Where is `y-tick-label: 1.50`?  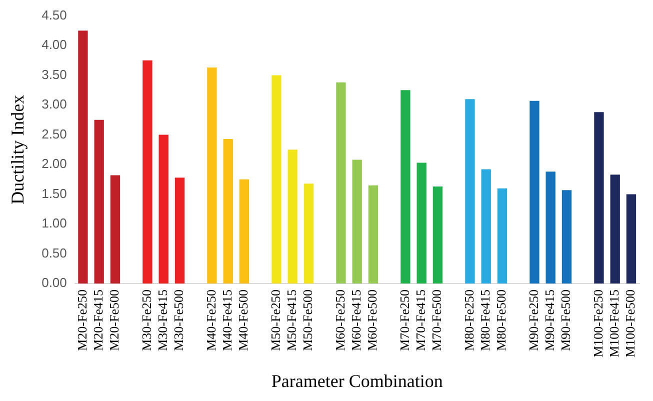 y-tick-label: 1.50 is located at coordinates (54, 193).